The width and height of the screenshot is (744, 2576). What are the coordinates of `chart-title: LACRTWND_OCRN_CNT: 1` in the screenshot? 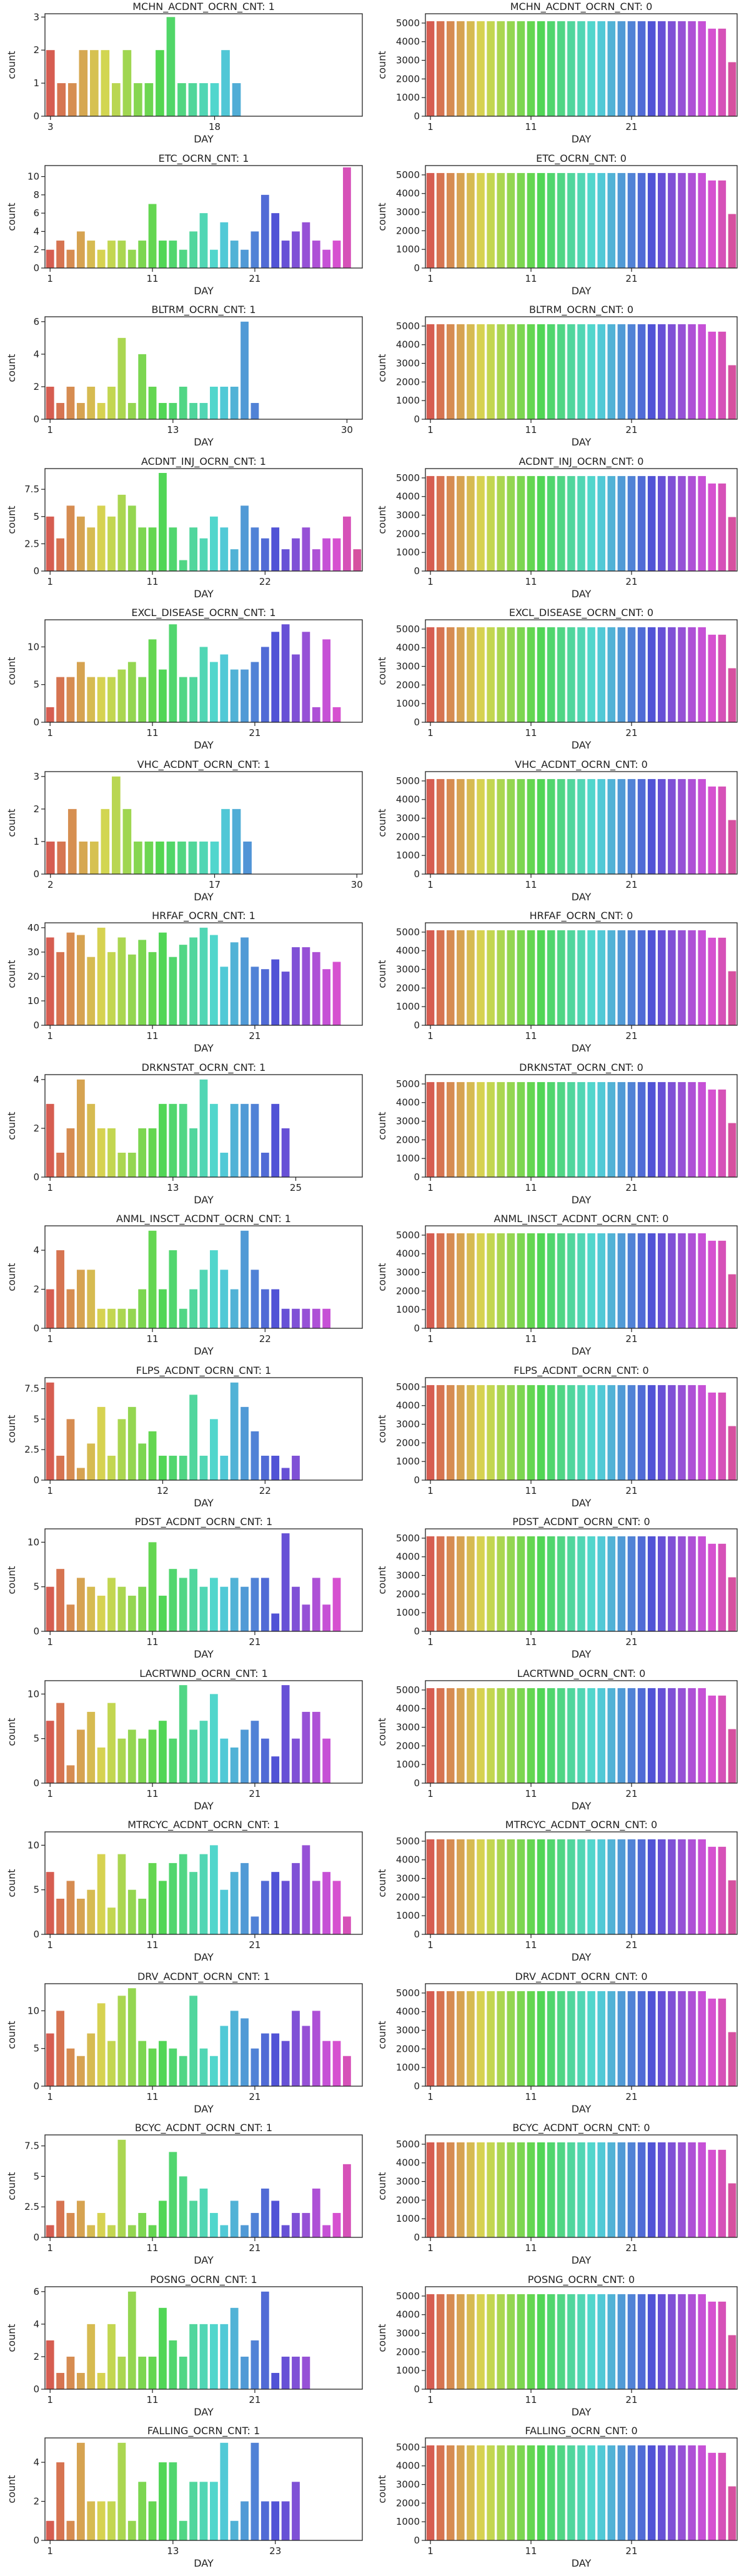 It's located at (203, 1674).